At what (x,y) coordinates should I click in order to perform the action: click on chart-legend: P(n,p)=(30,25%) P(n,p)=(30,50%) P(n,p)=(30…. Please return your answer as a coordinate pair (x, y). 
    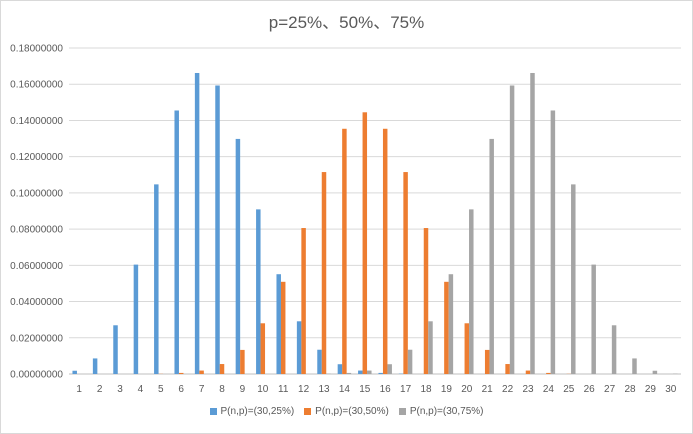
    Looking at the image, I should click on (346, 411).